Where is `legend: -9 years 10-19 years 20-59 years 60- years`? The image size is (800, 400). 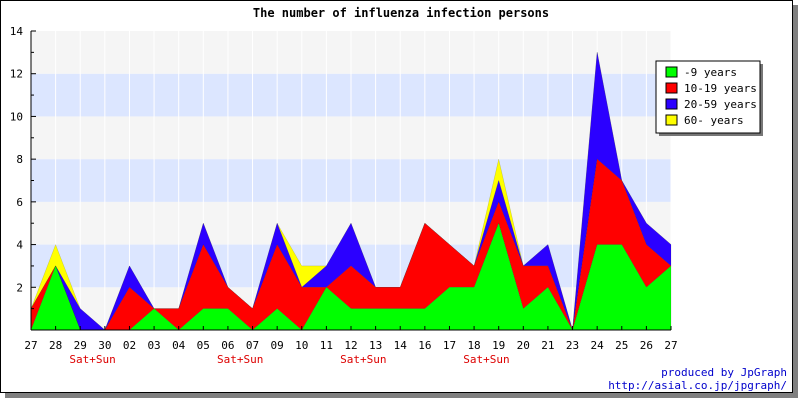 legend: -9 years 10-19 years 20-59 years 60- years is located at coordinates (709, 98).